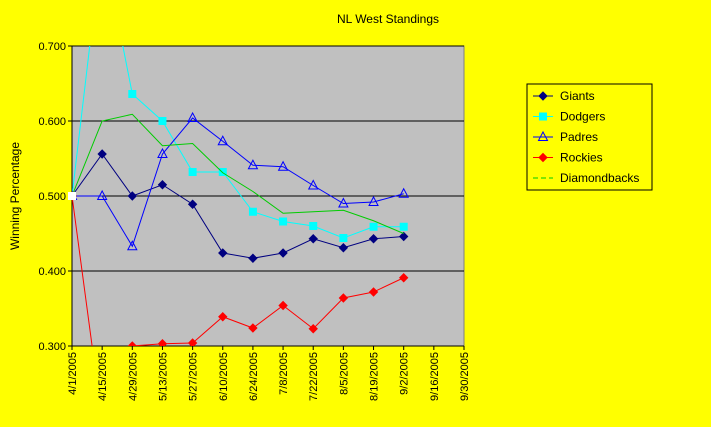 This screenshot has width=711, height=427. What do you see at coordinates (254, 376) in the screenshot?
I see `x-tick-label: 6/24/2005` at bounding box center [254, 376].